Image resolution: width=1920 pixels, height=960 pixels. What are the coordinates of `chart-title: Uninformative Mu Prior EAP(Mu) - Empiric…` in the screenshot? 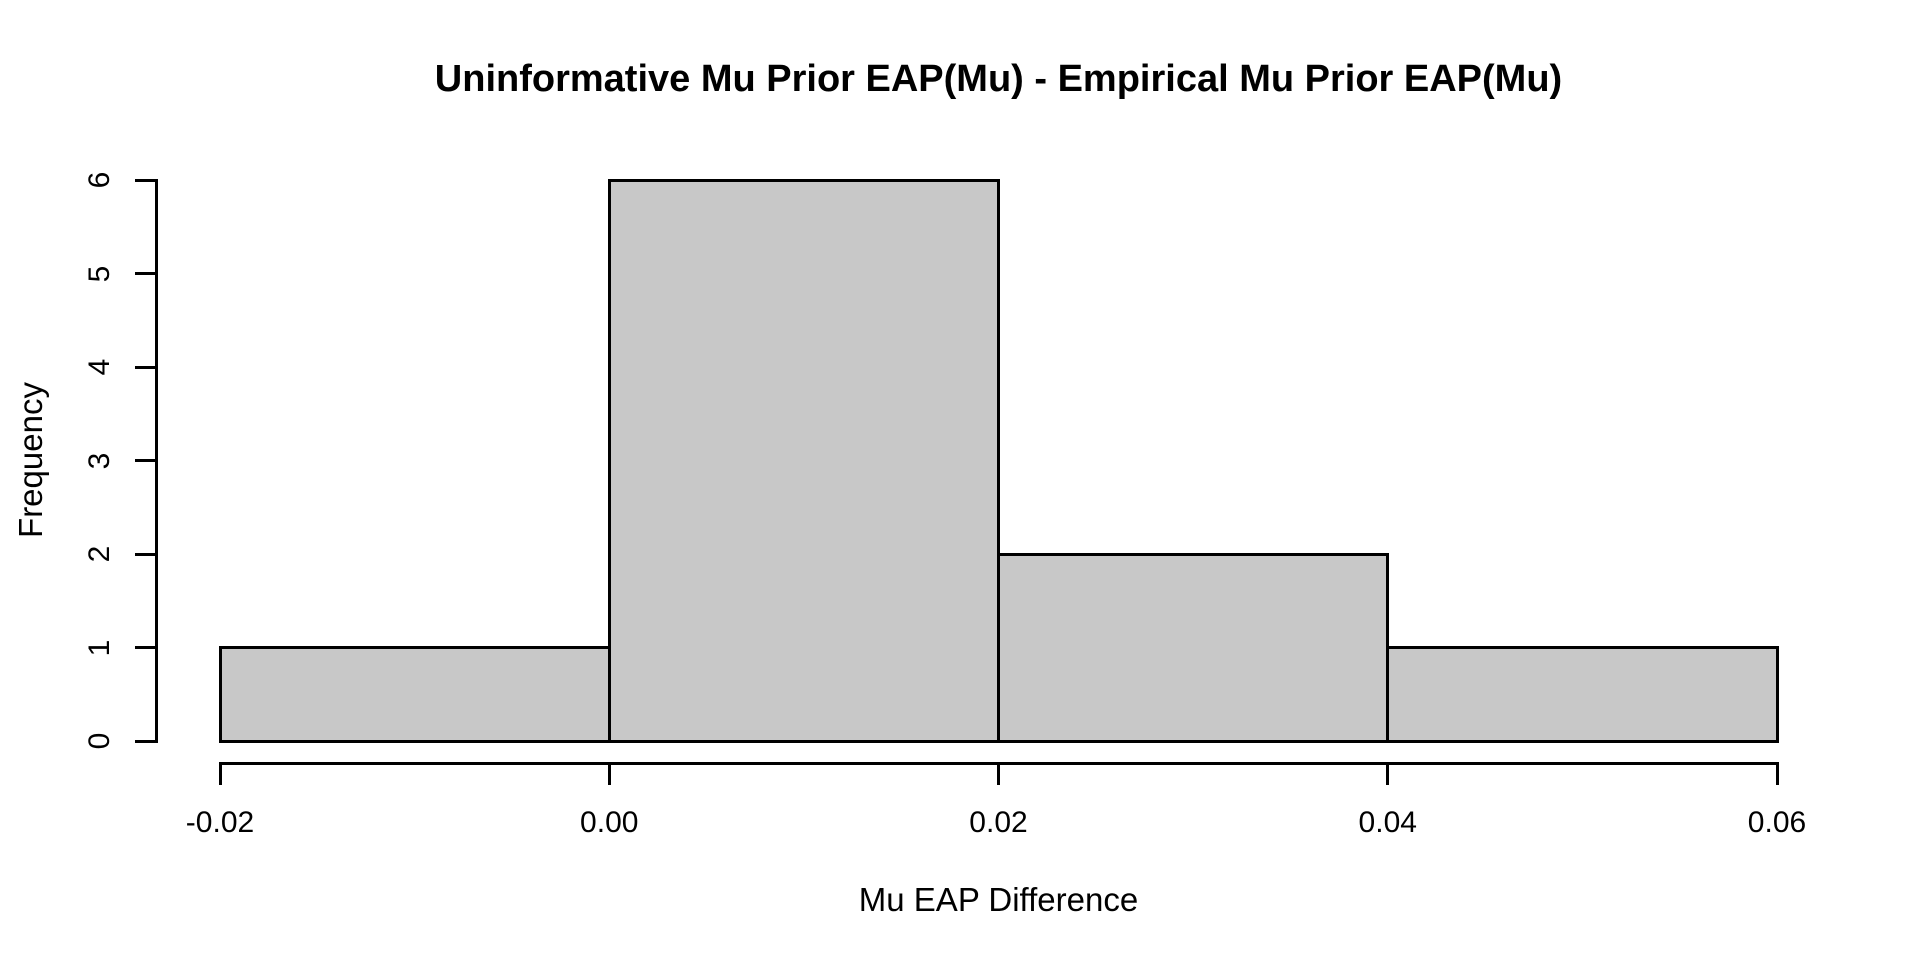 It's located at (998, 79).